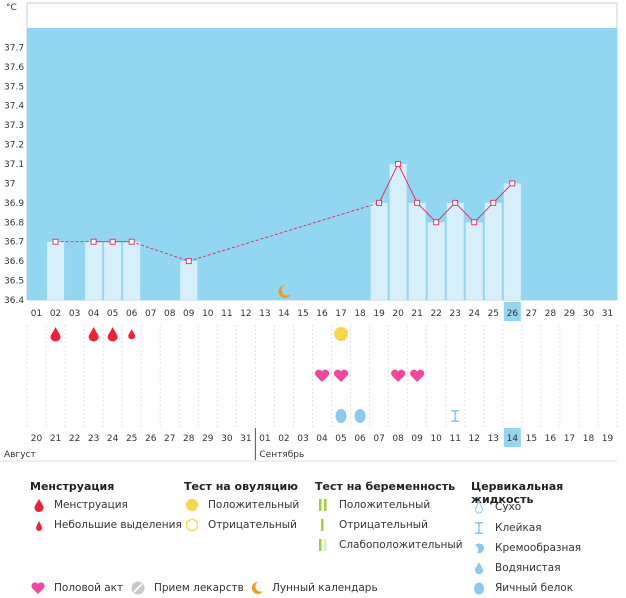 This screenshot has width=626, height=598. I want to click on y-tick-label: 37, so click(9, 184).